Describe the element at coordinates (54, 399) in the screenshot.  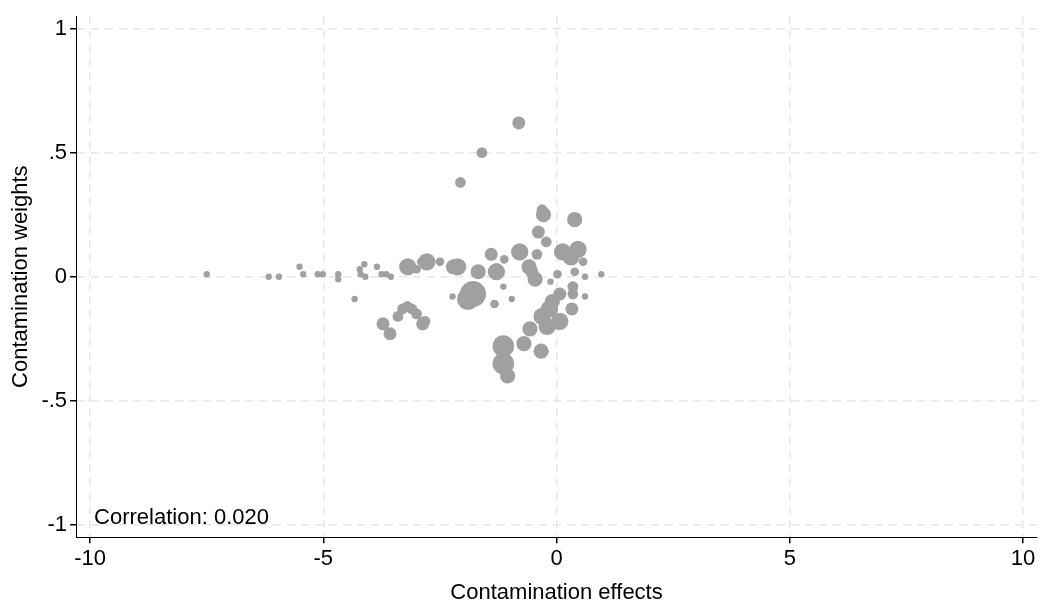
I see `y-tick-label: -.5` at that location.